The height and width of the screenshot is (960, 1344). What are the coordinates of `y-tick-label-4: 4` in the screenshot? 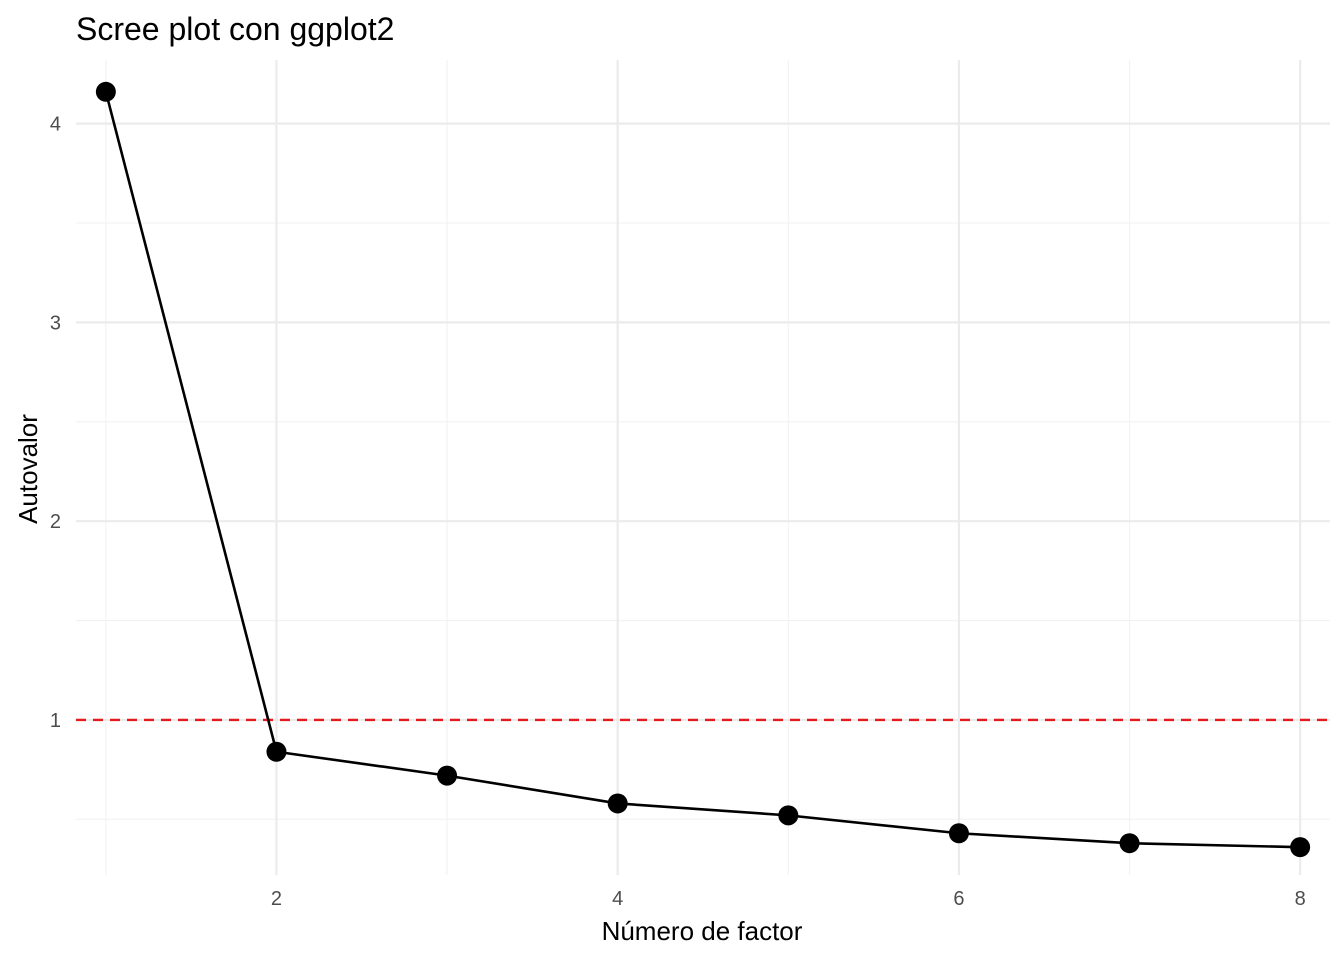 It's located at (55, 125).